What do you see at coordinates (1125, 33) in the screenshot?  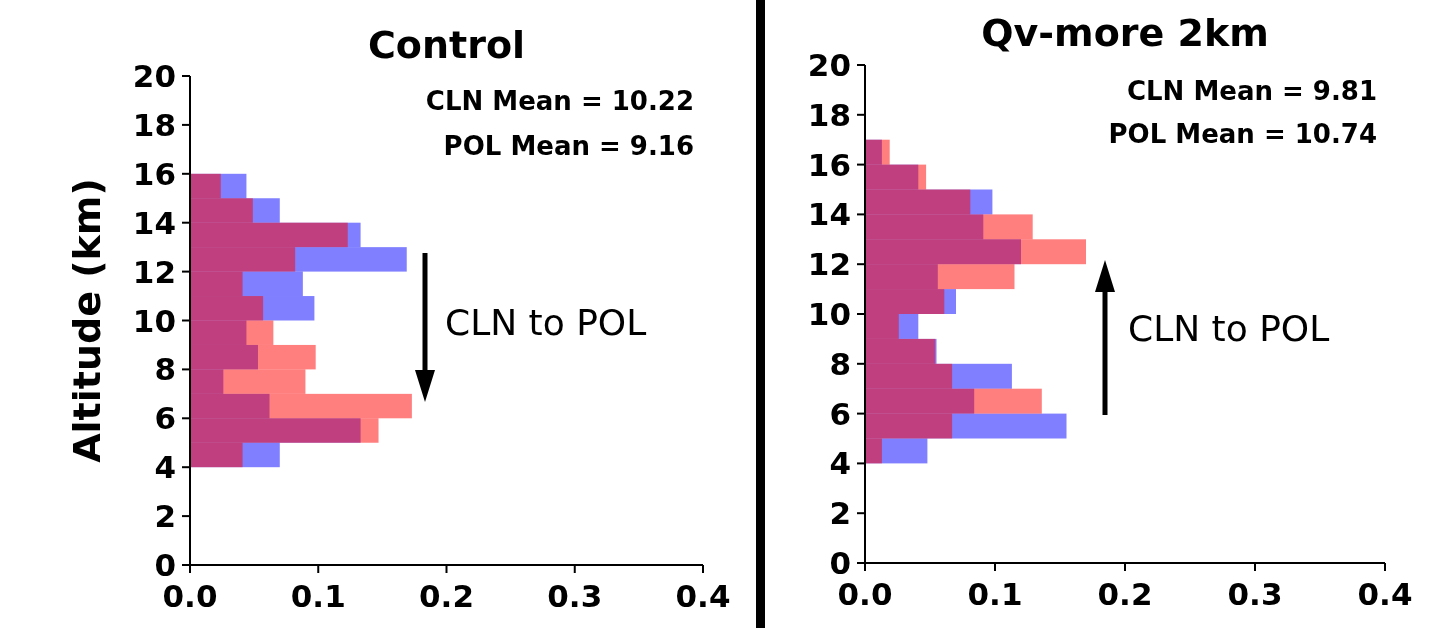 I see `chart-title: Qv-more 2km` at bounding box center [1125, 33].